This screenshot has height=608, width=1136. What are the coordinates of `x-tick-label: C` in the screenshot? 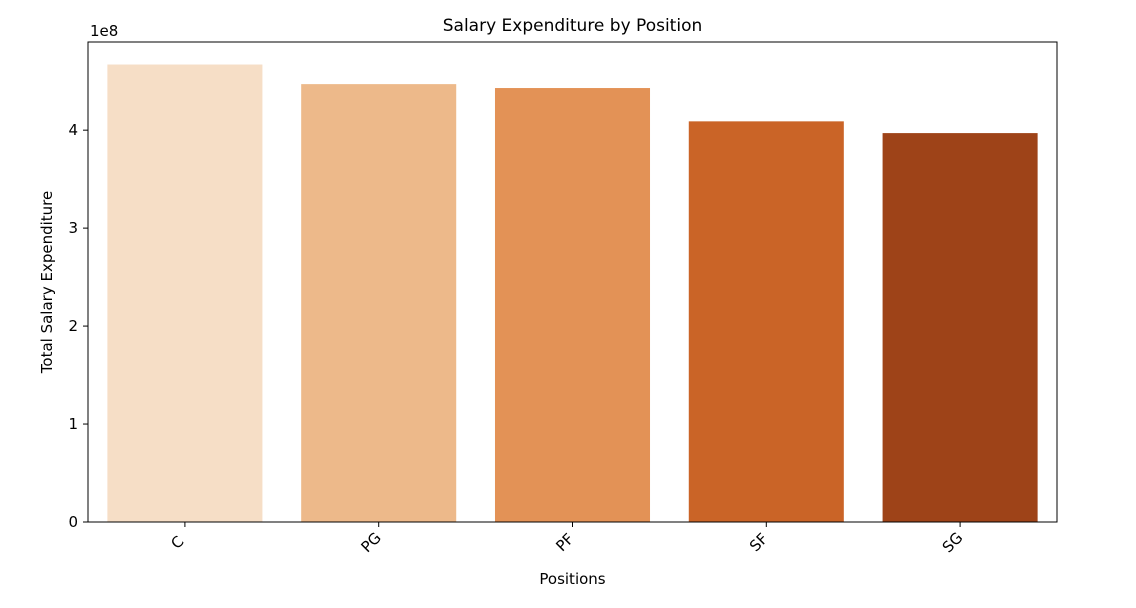 It's located at (177, 542).